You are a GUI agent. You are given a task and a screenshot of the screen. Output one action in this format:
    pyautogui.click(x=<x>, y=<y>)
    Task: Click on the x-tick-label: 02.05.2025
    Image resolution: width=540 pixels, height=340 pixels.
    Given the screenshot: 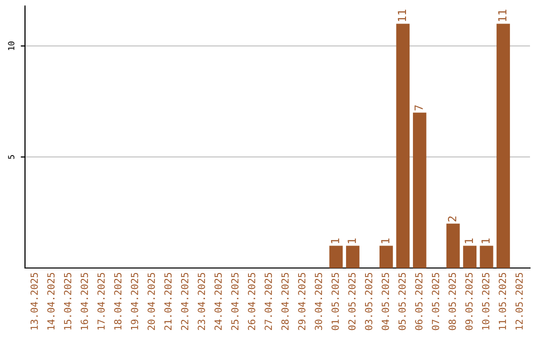 What is the action you would take?
    pyautogui.click(x=352, y=301)
    